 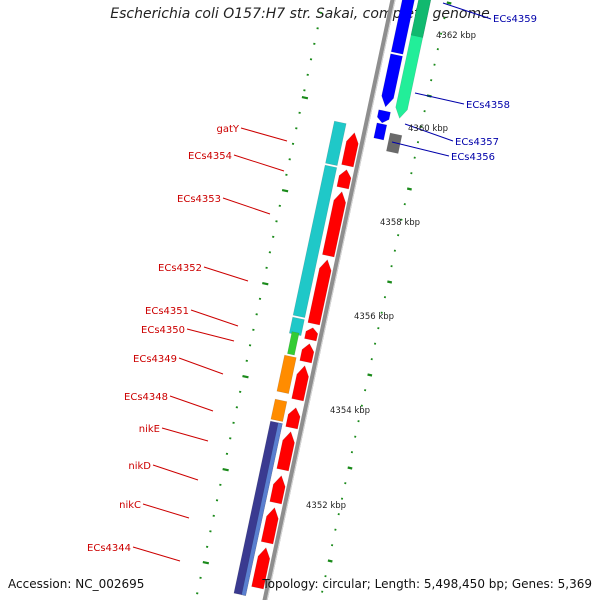 I want to click on gene-label-ecs4349: ECs4349, so click(x=155, y=359).